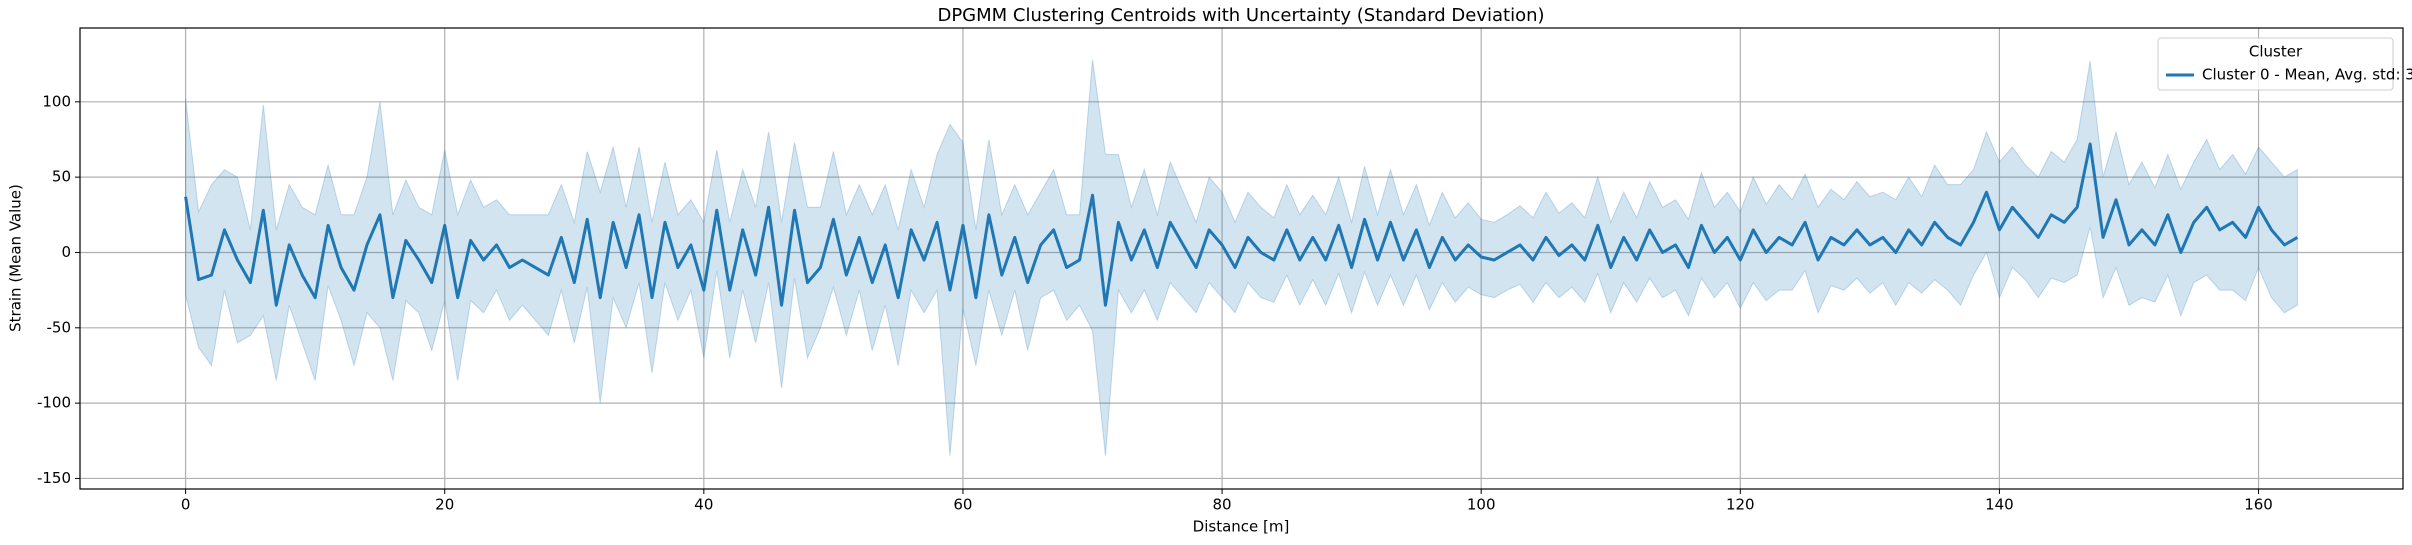 The height and width of the screenshot is (545, 2412). Describe the element at coordinates (59, 327) in the screenshot. I see `y-tick-label: -50` at that location.